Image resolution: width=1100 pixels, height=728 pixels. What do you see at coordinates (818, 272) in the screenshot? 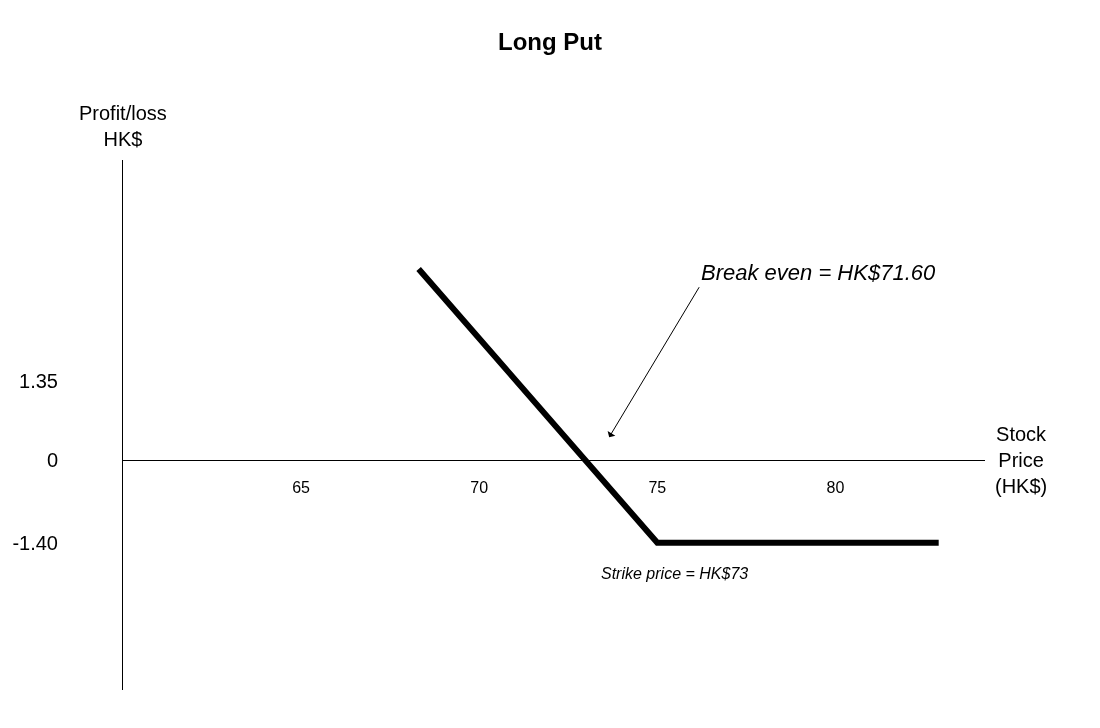
I see `annotation: Break even = HK$71.60` at bounding box center [818, 272].